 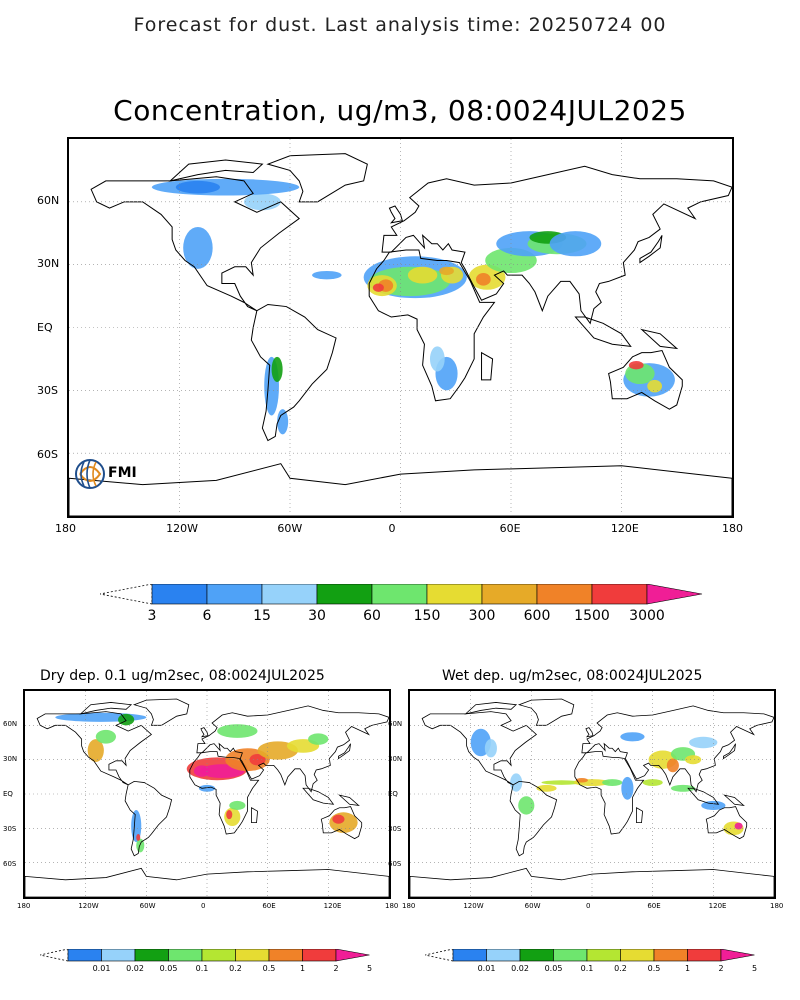 I want to click on fmi-logo-icon, so click(x=90, y=474).